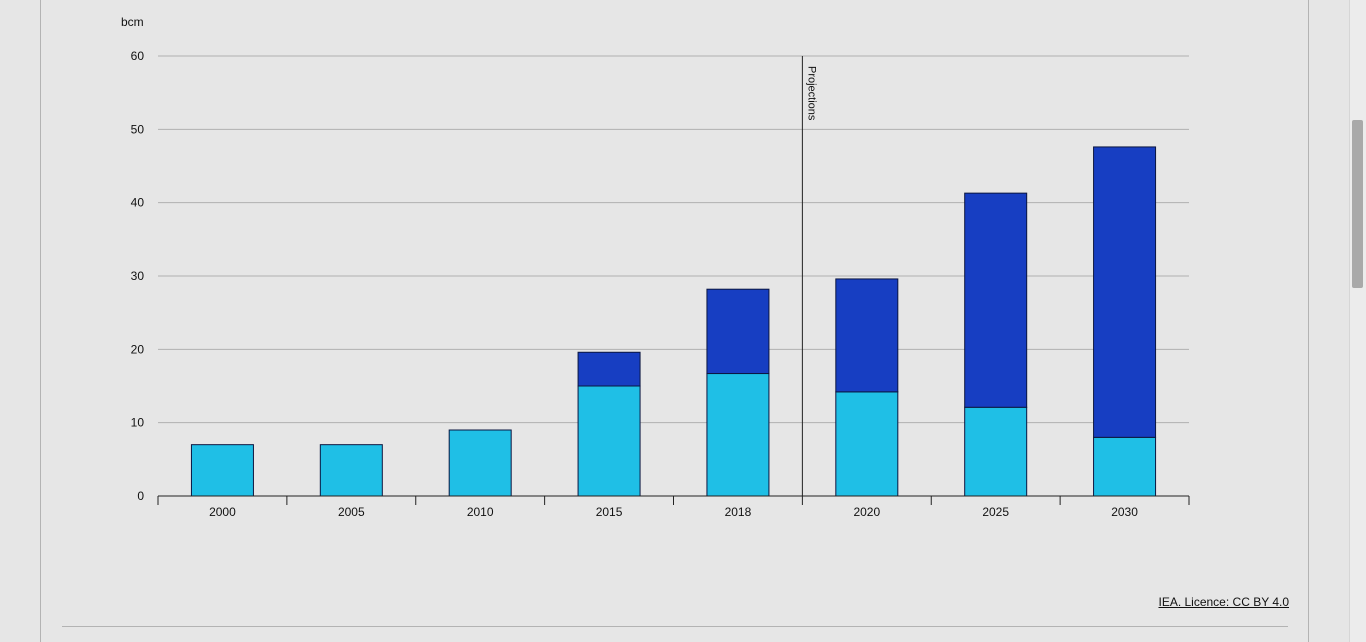 This screenshot has width=1366, height=642. What do you see at coordinates (1357, 321) in the screenshot?
I see `vertical-scrollbar` at bounding box center [1357, 321].